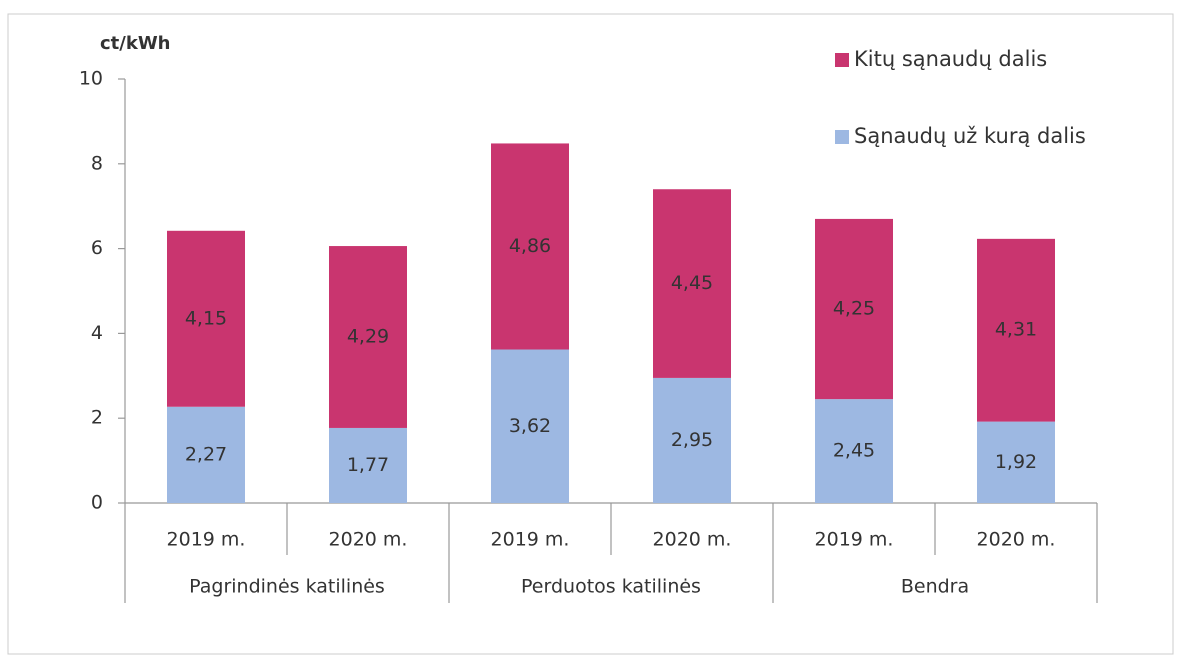 Image resolution: width=1181 pixels, height=657 pixels. I want to click on data-label: 1,92, so click(1016, 462).